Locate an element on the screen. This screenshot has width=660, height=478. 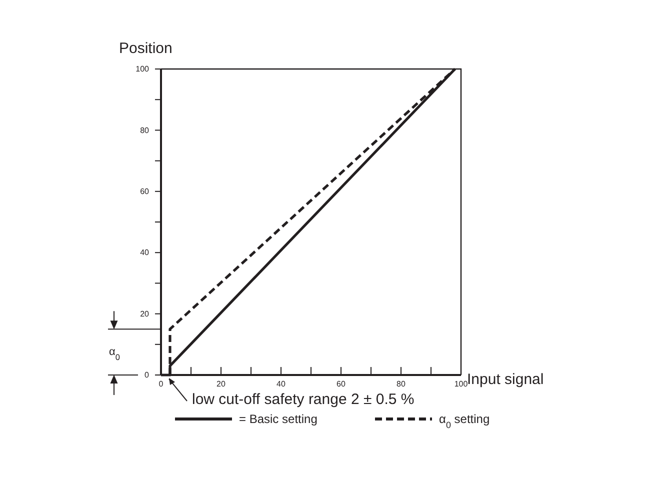
x-tick-label: 20 is located at coordinates (221, 384).